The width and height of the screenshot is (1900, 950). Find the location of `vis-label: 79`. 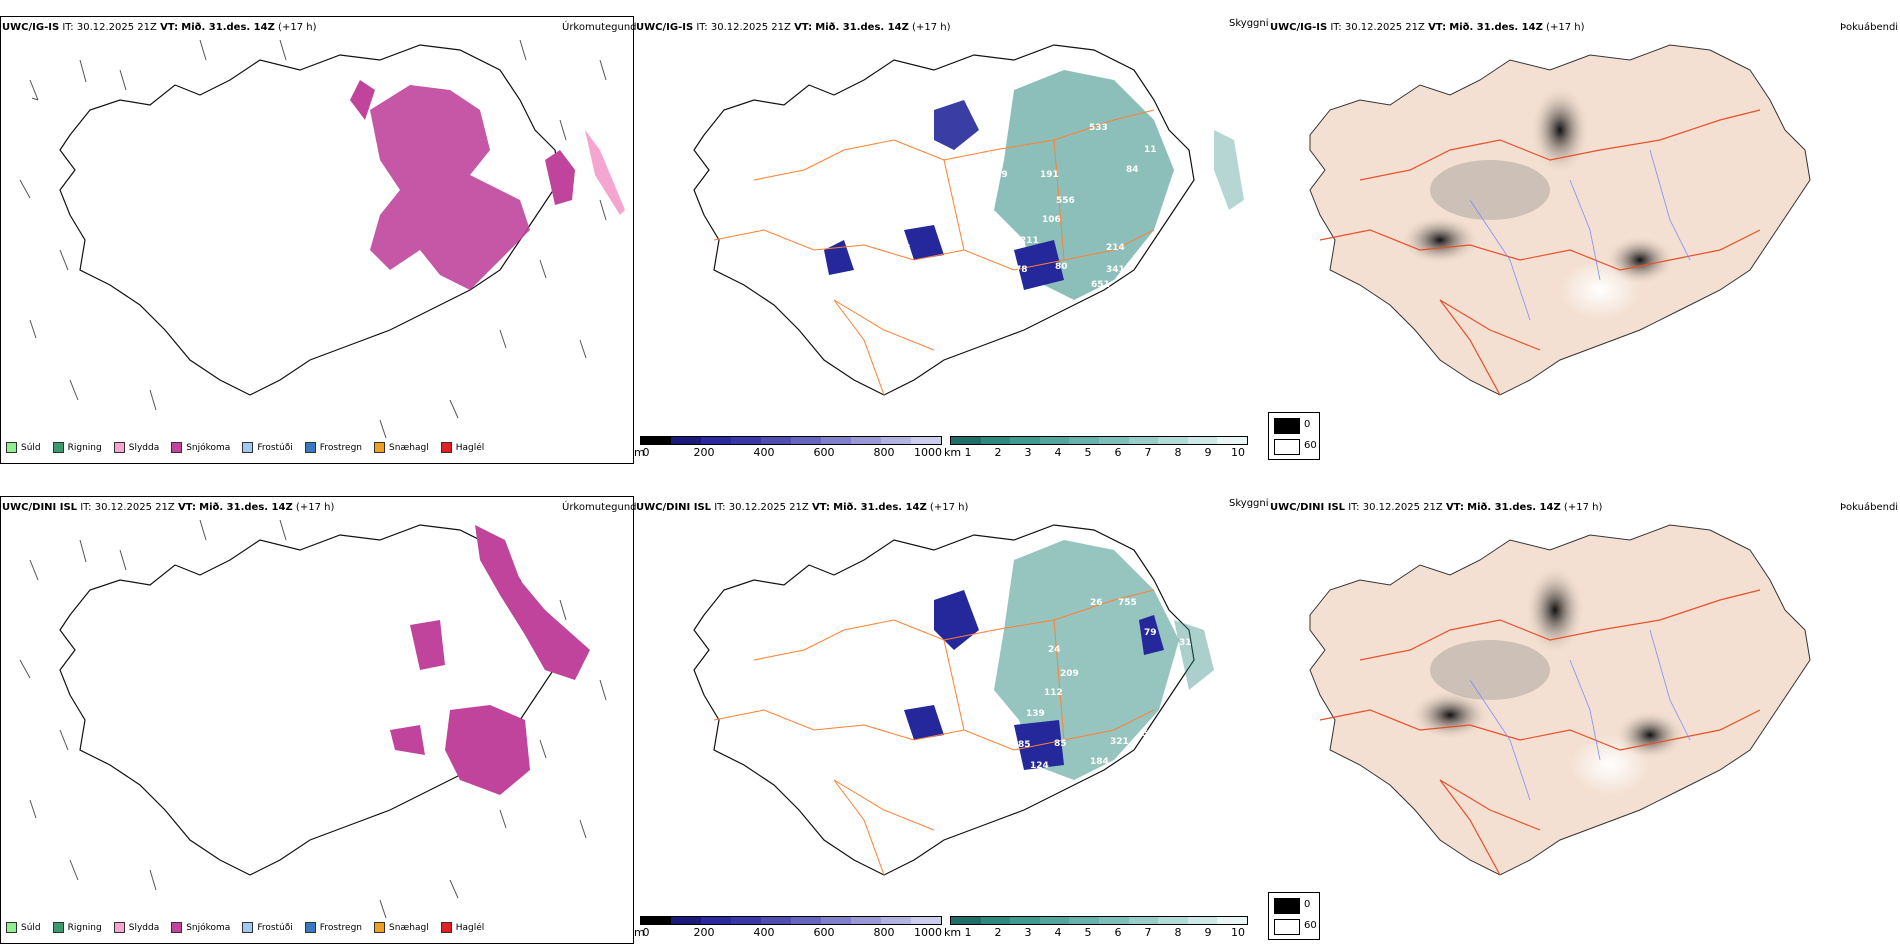

vis-label: 79 is located at coordinates (882, 270).